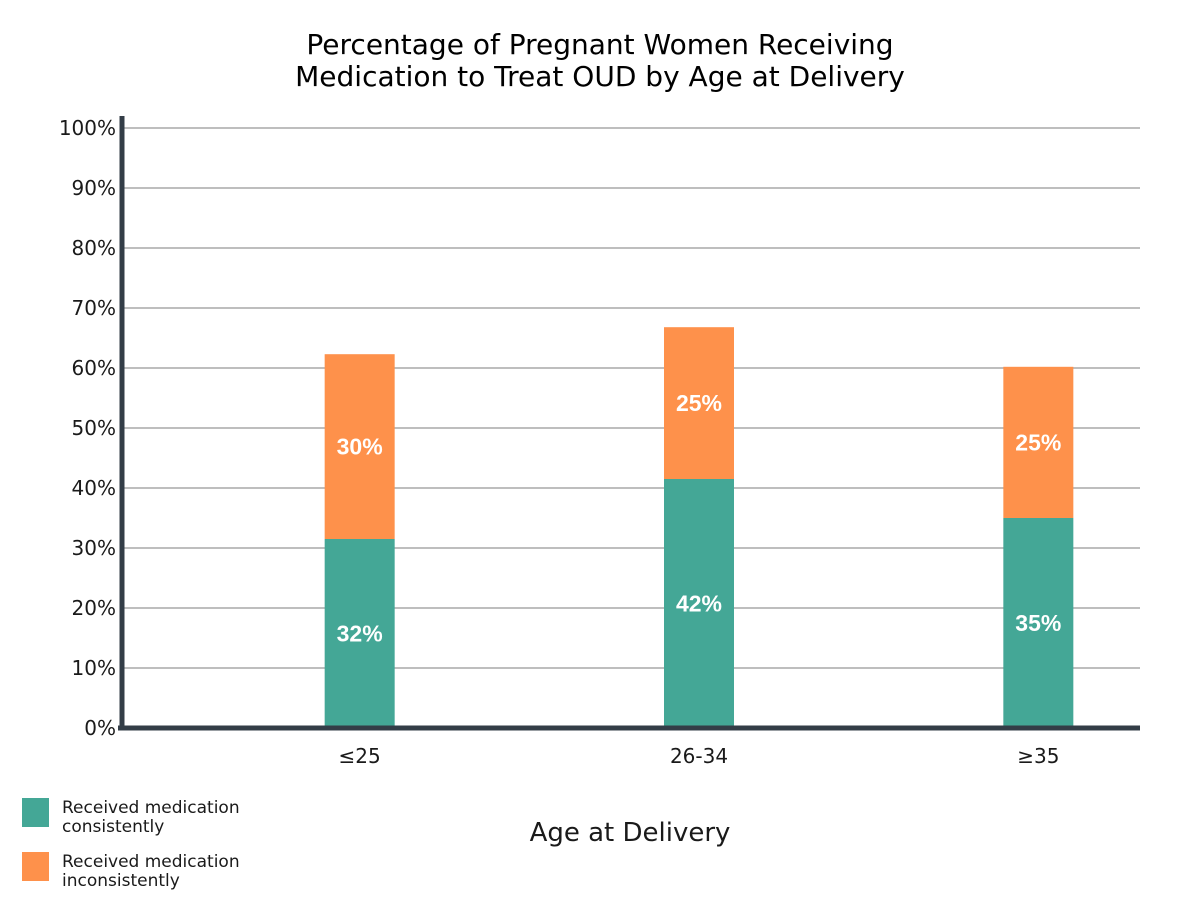 This screenshot has width=1200, height=900. I want to click on y-tick-label: 30%, so click(94, 548).